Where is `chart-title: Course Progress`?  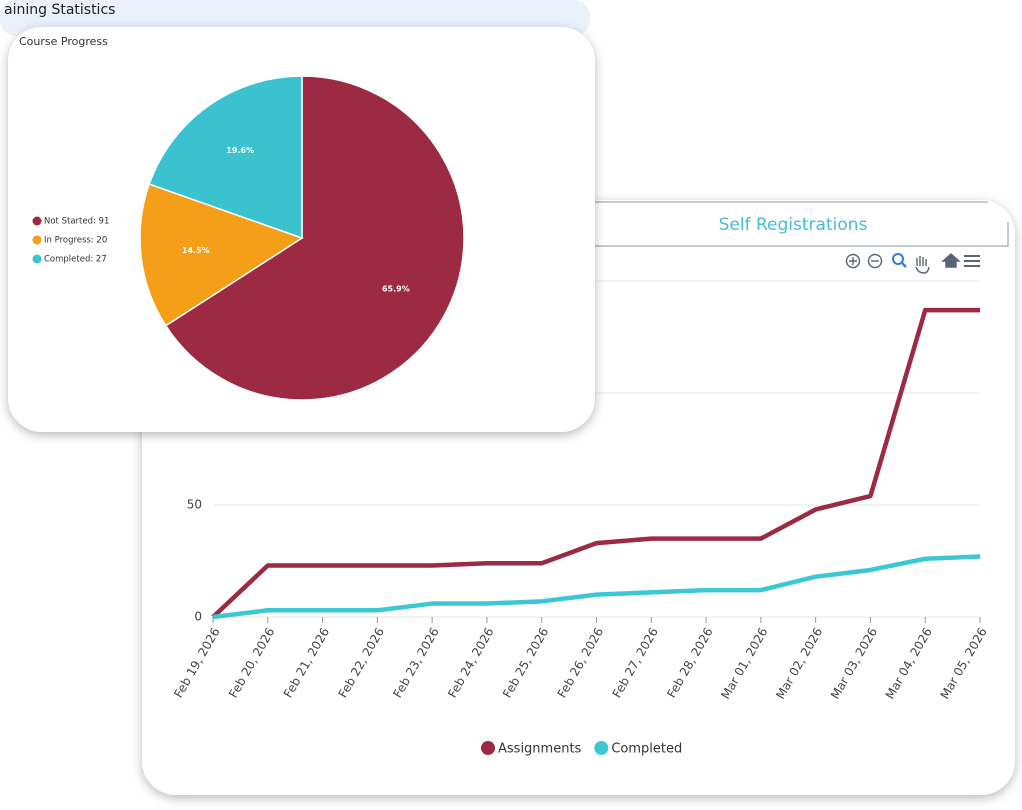 chart-title: Course Progress is located at coordinates (63, 41).